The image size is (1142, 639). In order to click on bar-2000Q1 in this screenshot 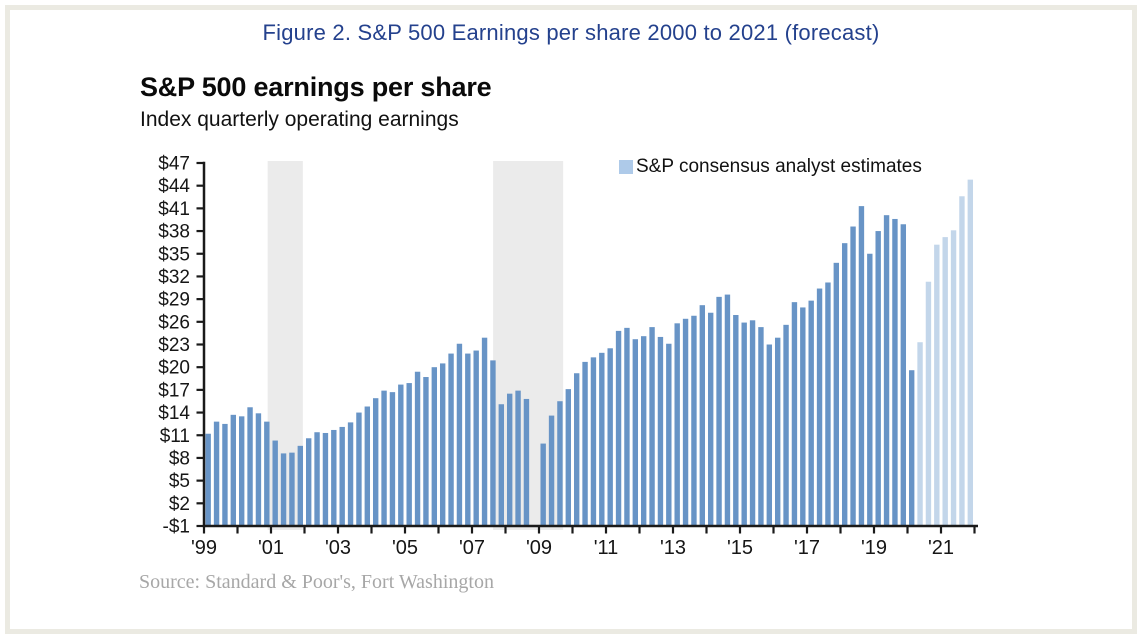, I will do `click(241, 471)`.